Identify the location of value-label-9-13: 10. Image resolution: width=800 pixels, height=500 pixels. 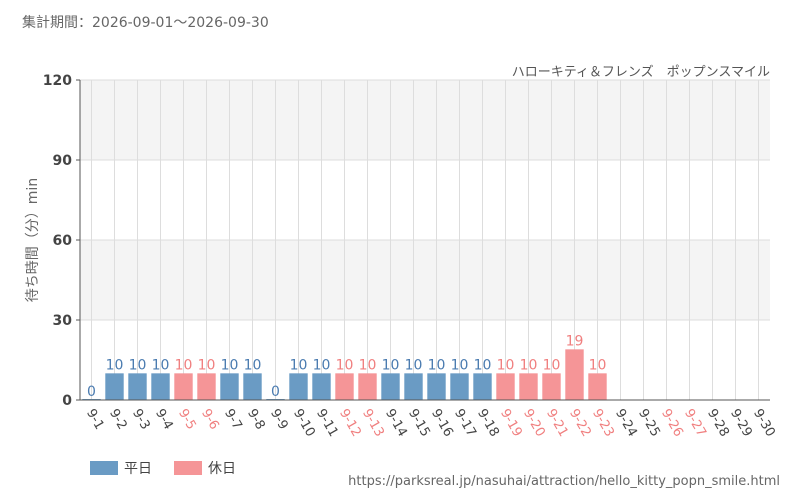
(368, 365).